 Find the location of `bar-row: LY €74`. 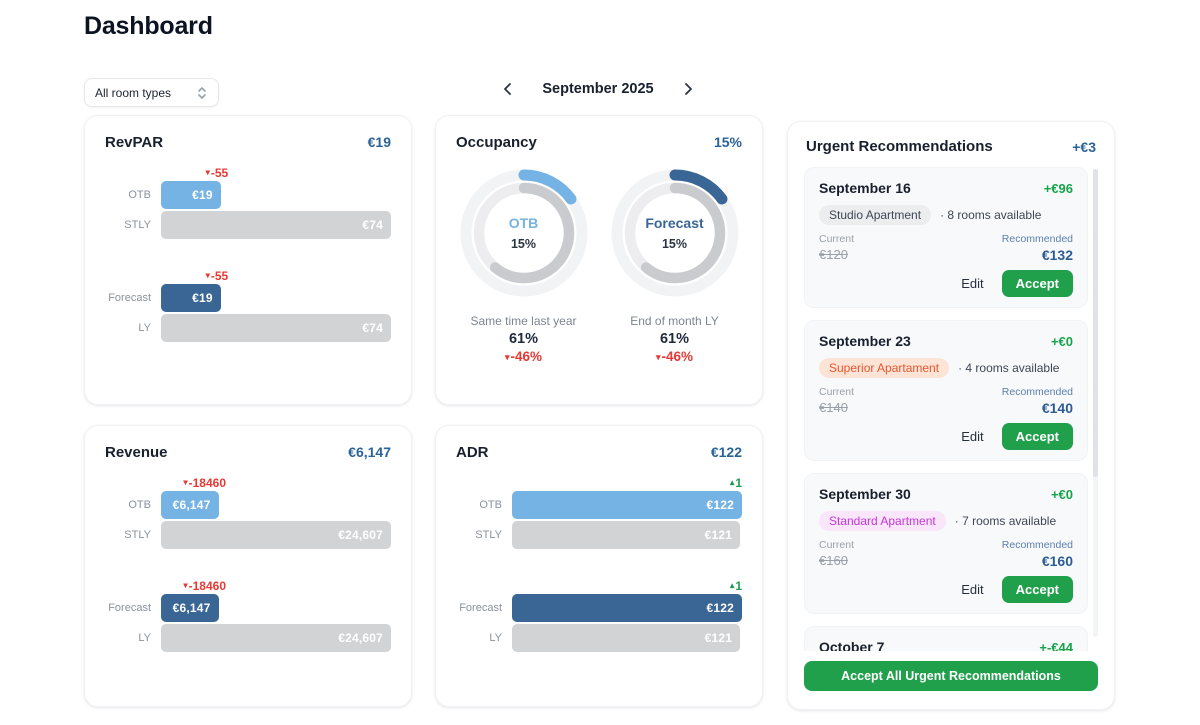

bar-row: LY €74 is located at coordinates (248, 328).